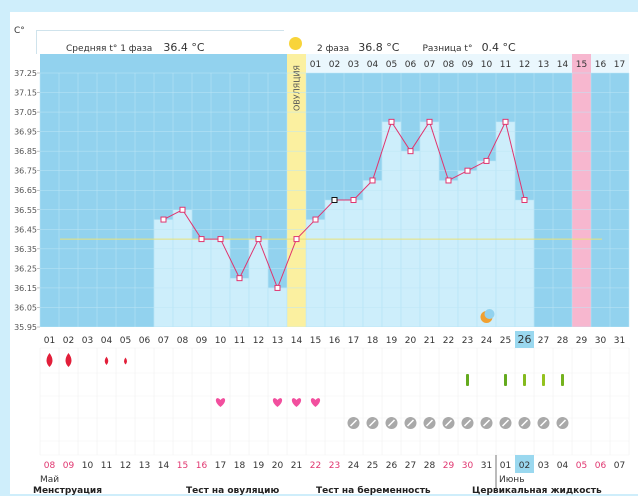 This screenshot has width=638, height=496. What do you see at coordinates (524, 65) in the screenshot?
I see `phase2-day-label: 12` at bounding box center [524, 65].